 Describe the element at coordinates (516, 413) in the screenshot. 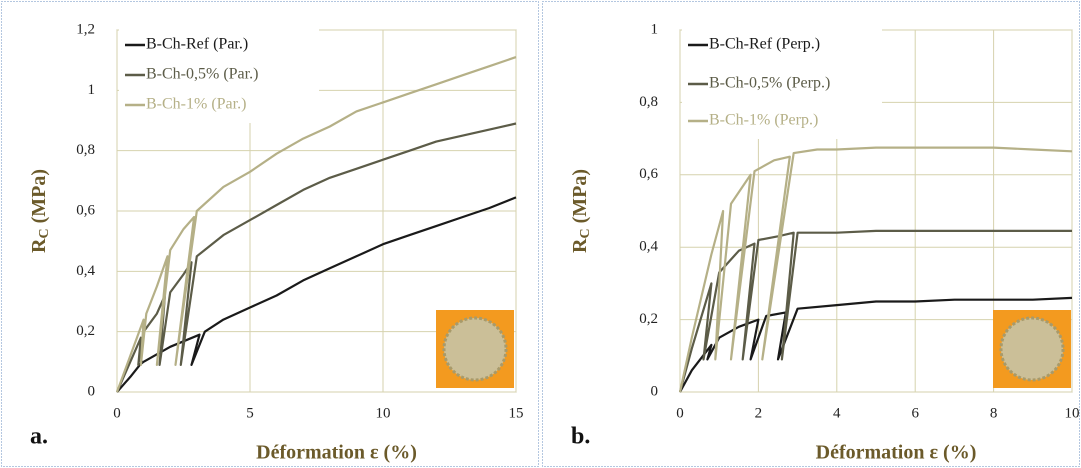

I see `x-tick-label: 15` at that location.